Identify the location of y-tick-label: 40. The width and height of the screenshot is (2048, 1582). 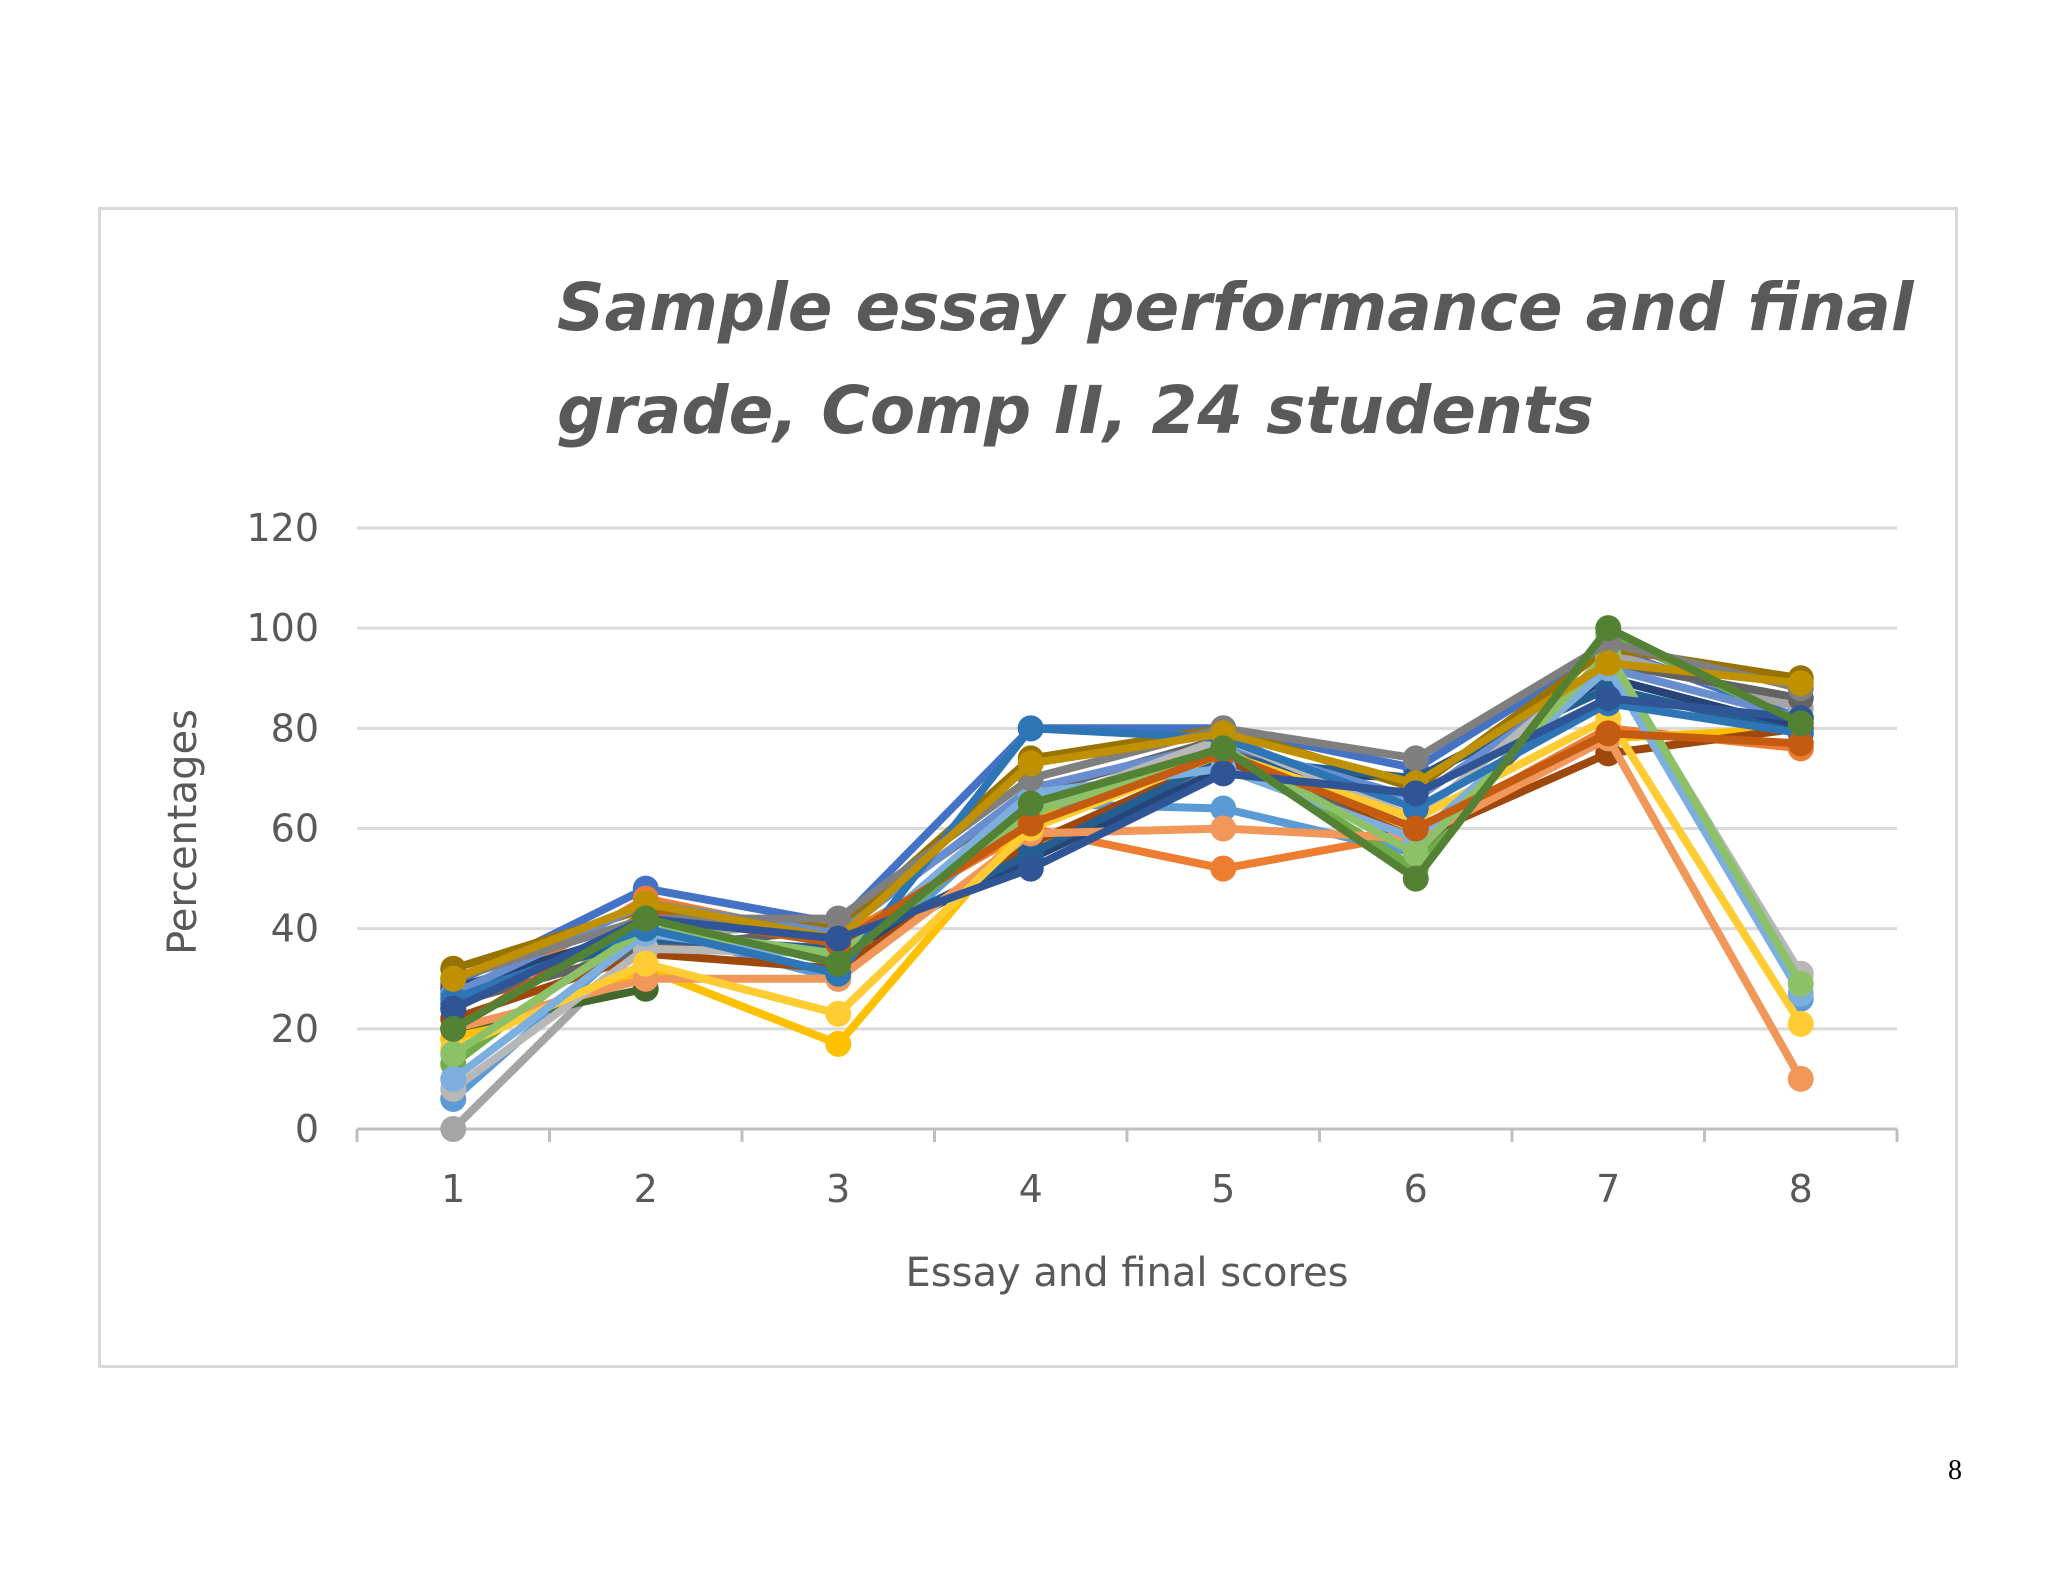
(295, 929).